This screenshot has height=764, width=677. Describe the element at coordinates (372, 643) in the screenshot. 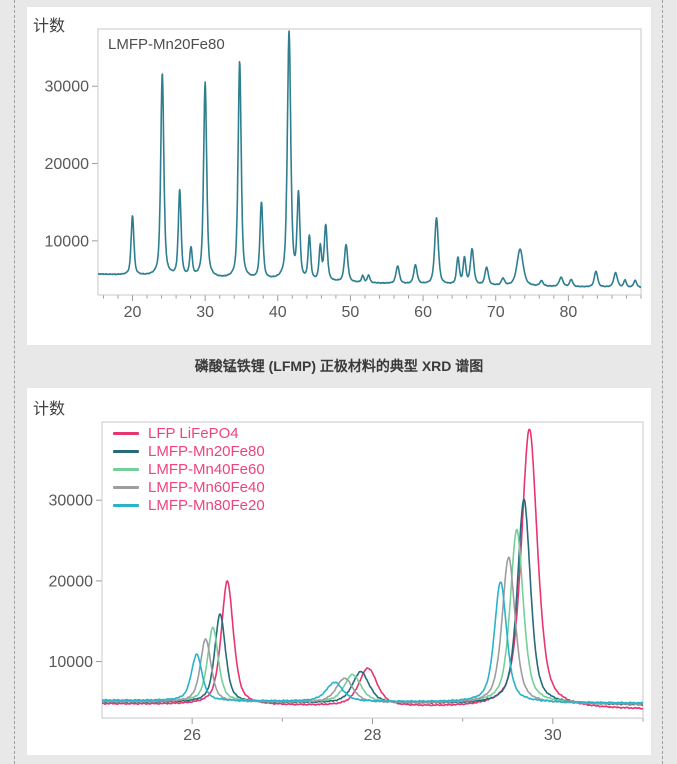

I see `series-line-LMFP-Mn80Fe20` at that location.